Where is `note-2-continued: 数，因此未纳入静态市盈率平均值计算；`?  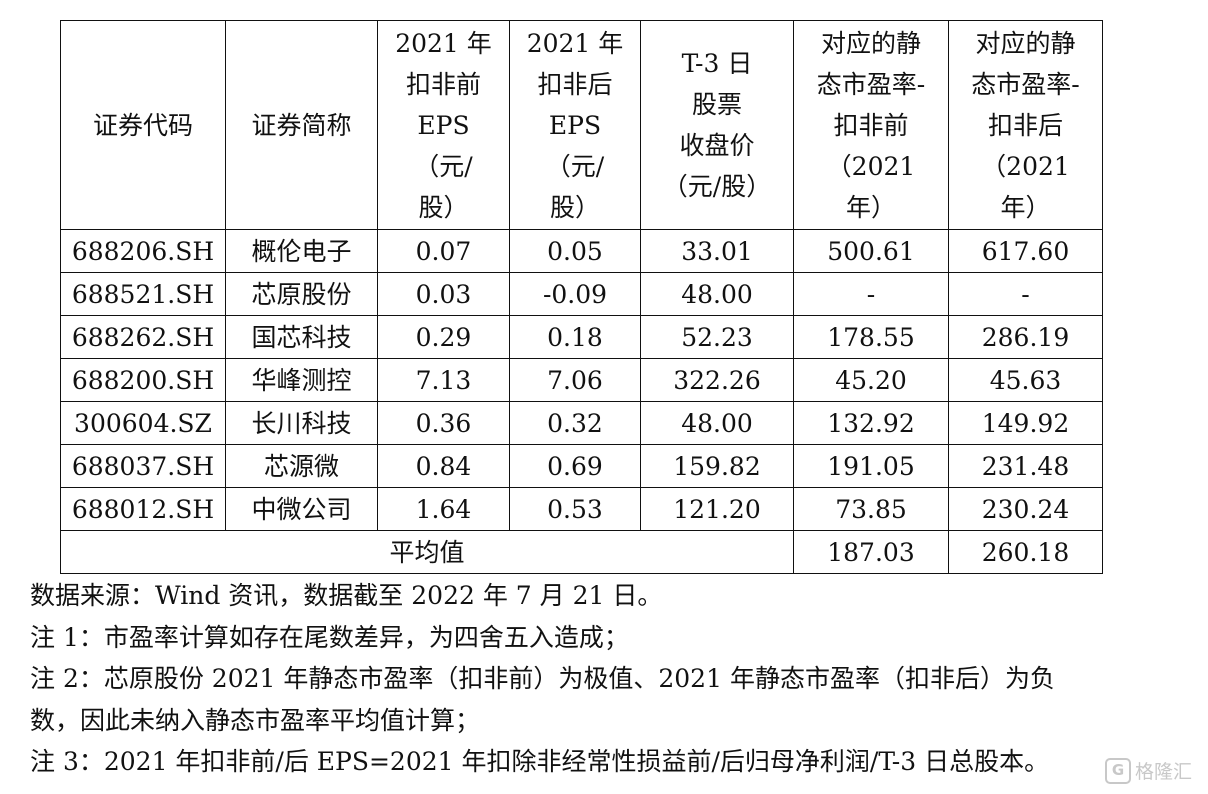
note-2-continued: 数，因此未纳入静态市盈率平均值计算； is located at coordinates (255, 720).